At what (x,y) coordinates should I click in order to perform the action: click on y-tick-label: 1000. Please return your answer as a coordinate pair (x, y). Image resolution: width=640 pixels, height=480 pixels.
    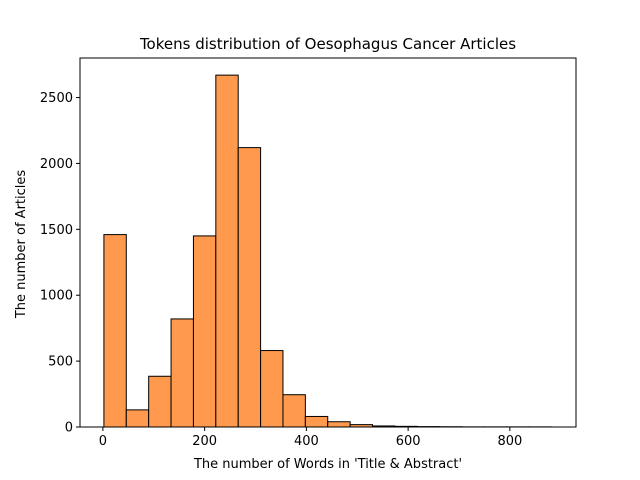
    Looking at the image, I should click on (56, 296).